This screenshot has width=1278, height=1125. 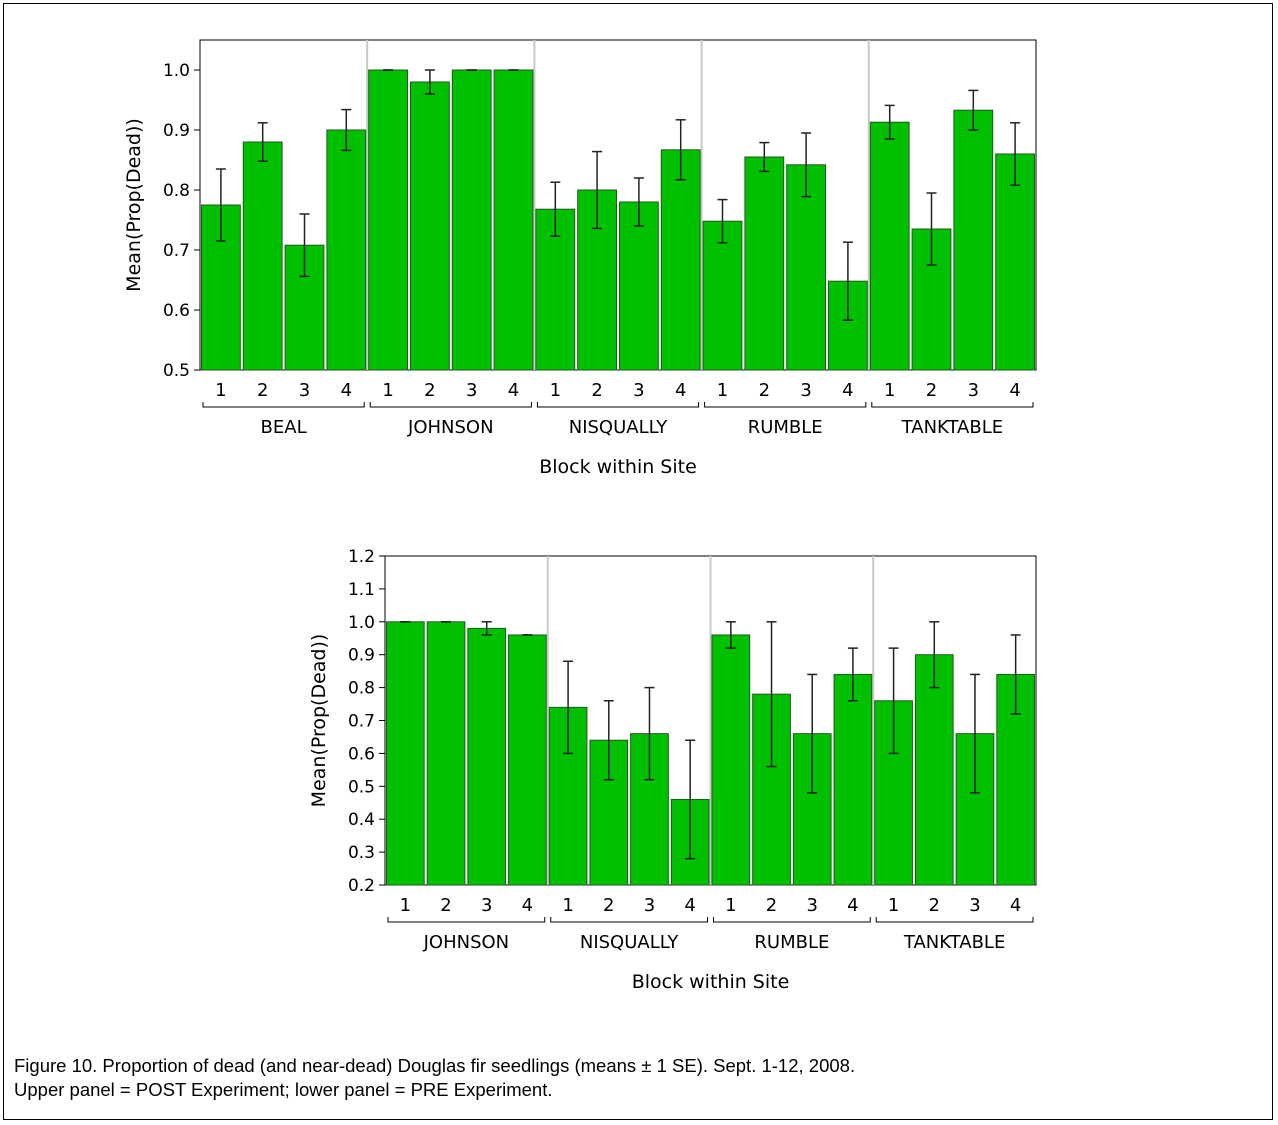 What do you see at coordinates (361, 820) in the screenshot?
I see `y-tick-label: 0.4` at bounding box center [361, 820].